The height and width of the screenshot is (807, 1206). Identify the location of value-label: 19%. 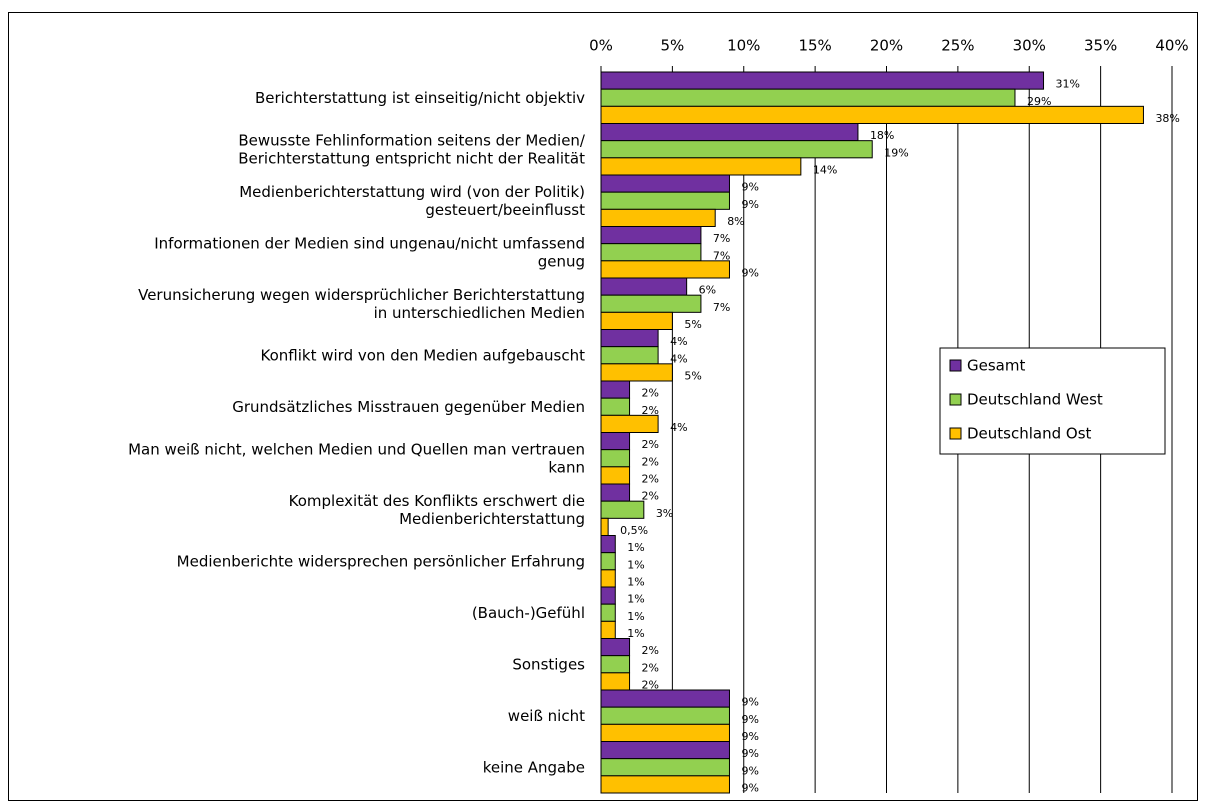
(896, 152).